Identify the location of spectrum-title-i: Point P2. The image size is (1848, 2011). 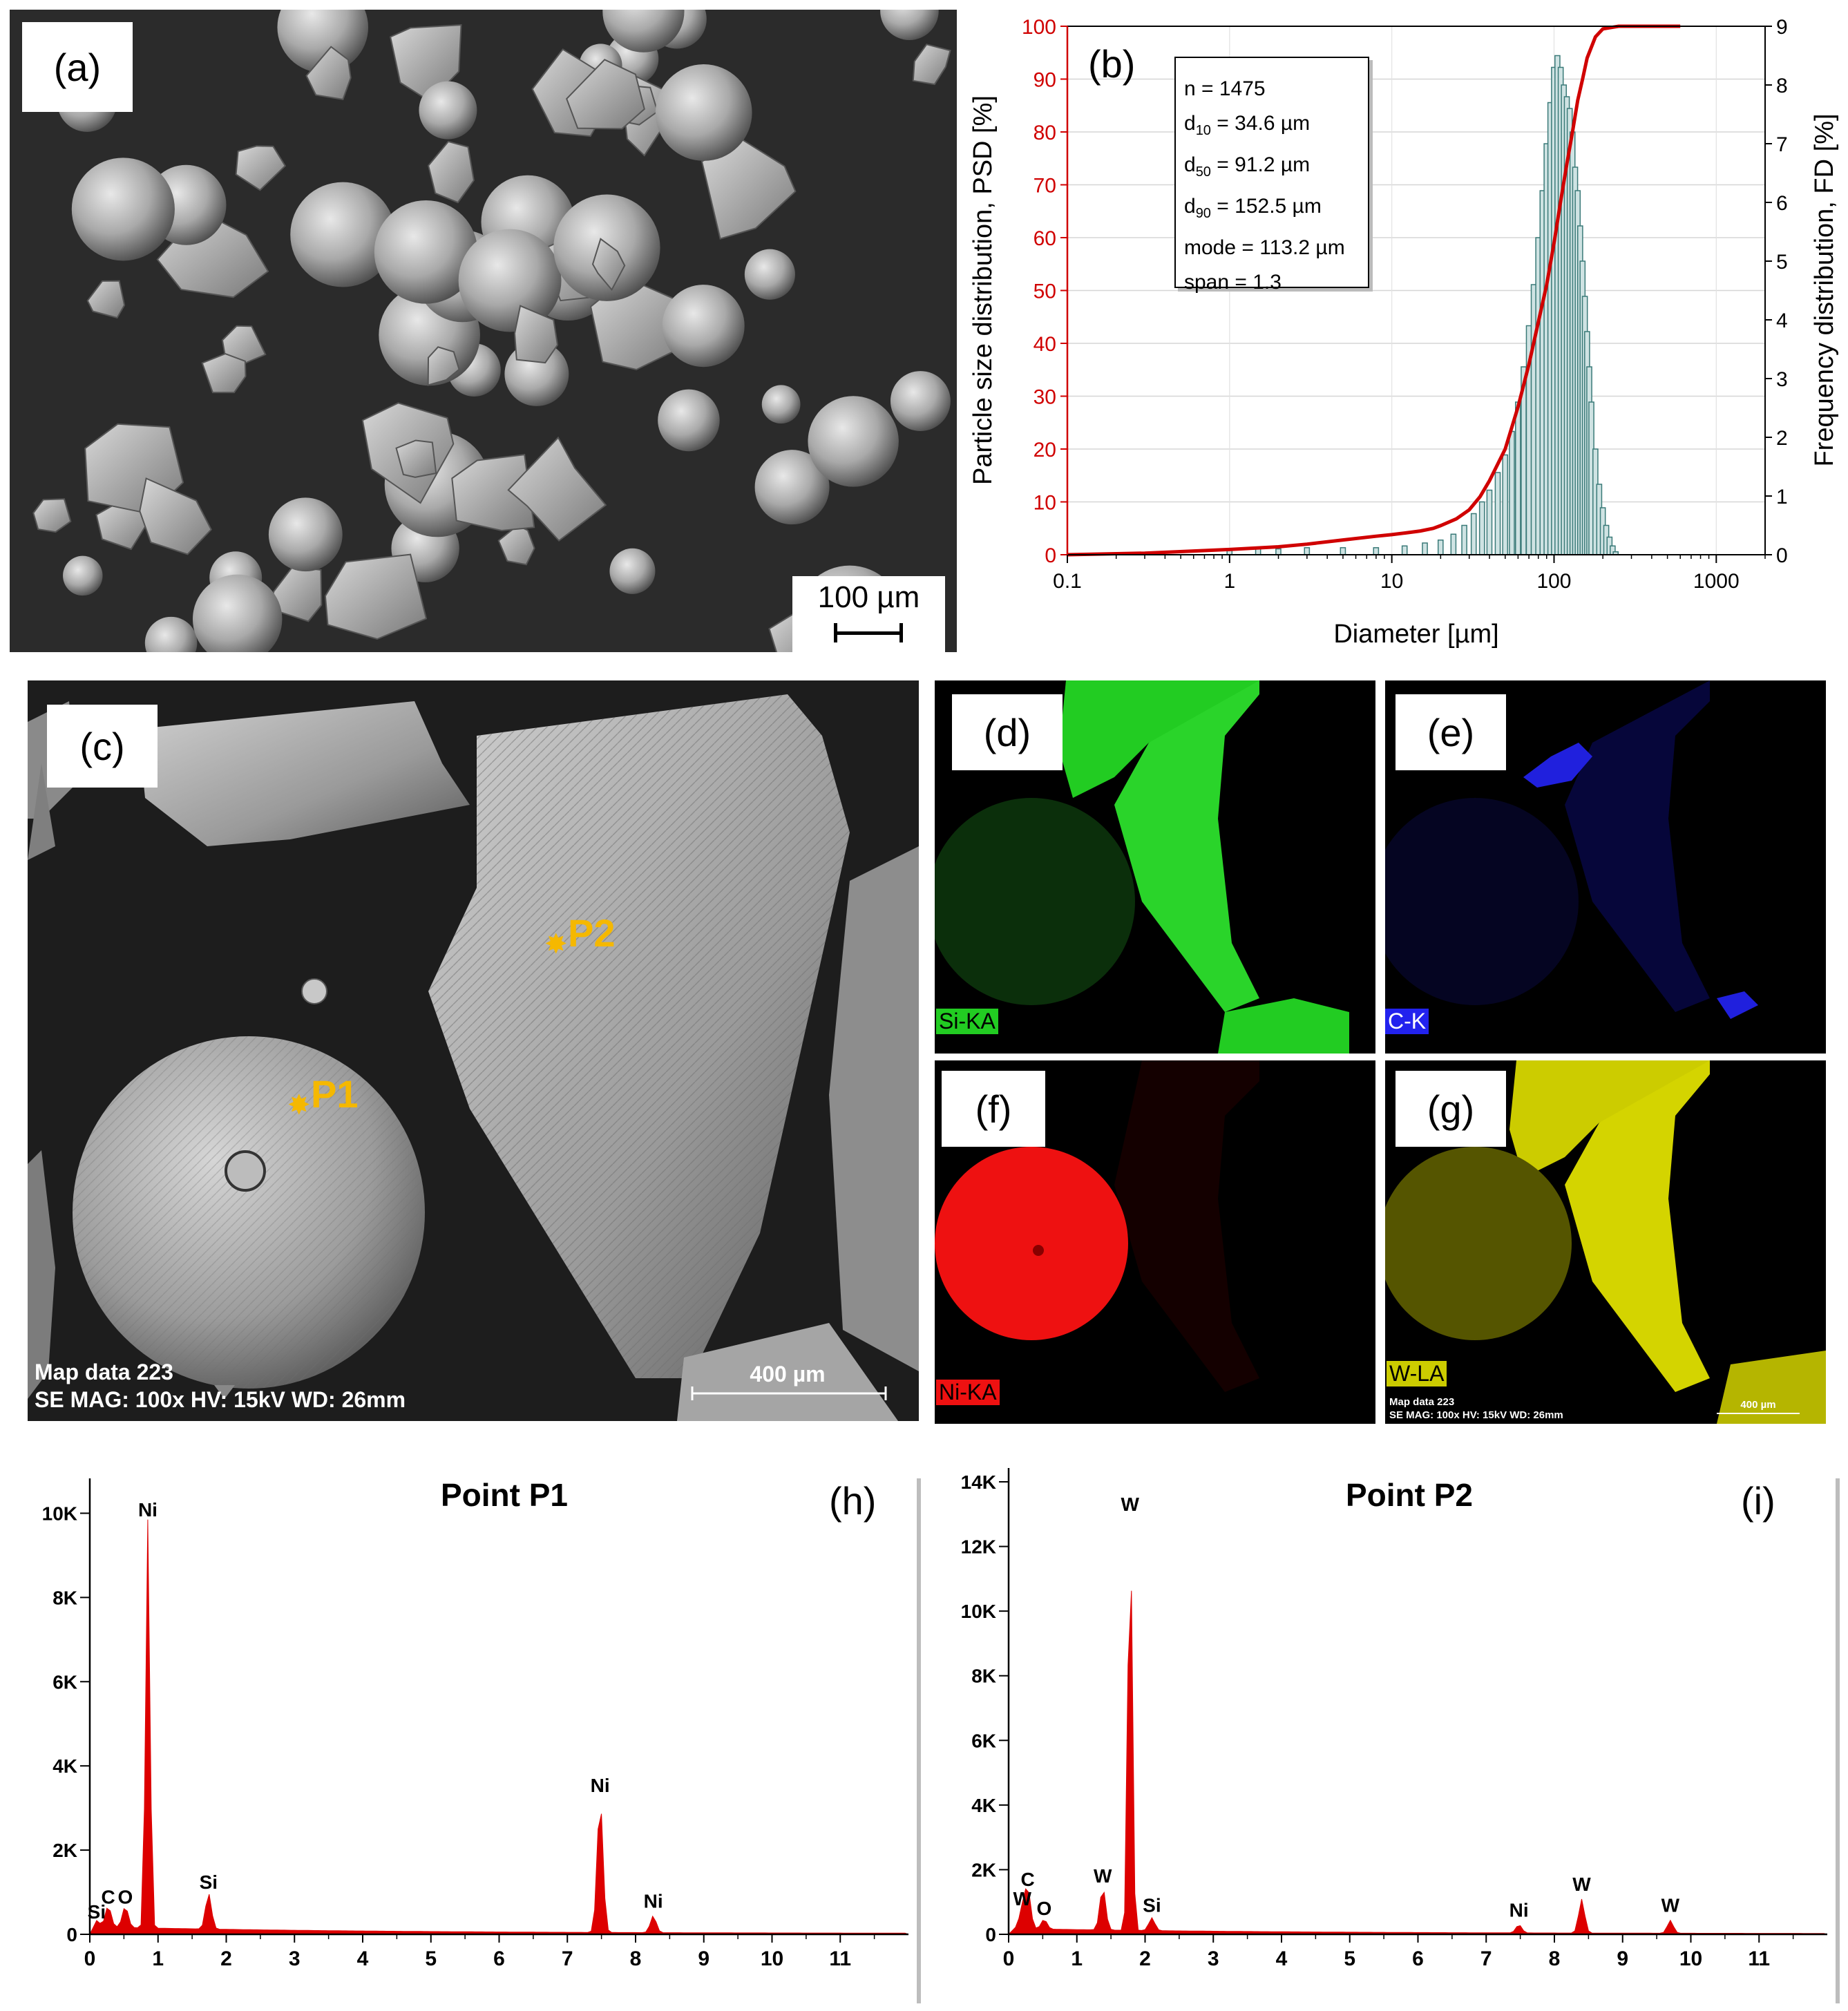
(1409, 1495).